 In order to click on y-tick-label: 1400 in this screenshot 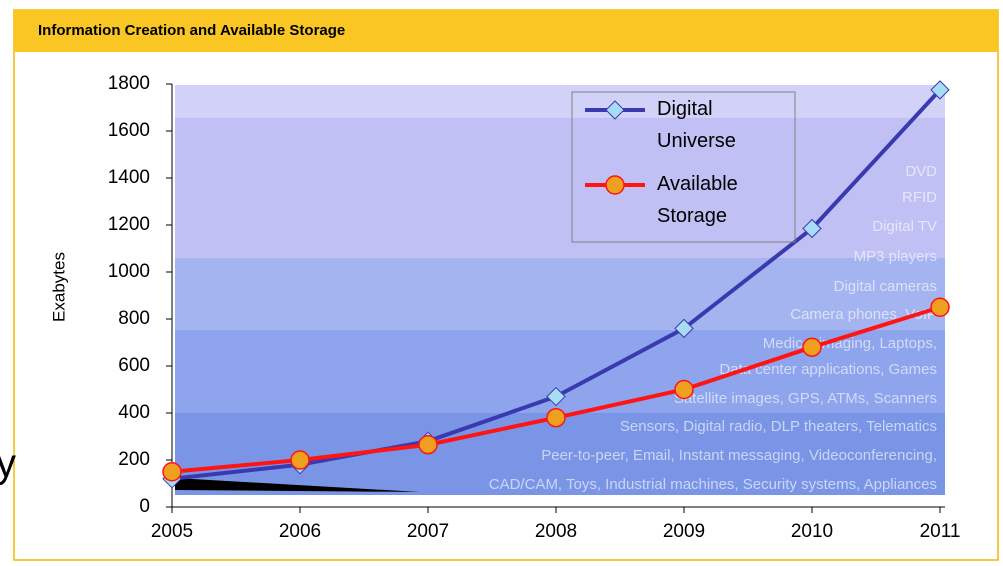, I will do `click(129, 177)`.